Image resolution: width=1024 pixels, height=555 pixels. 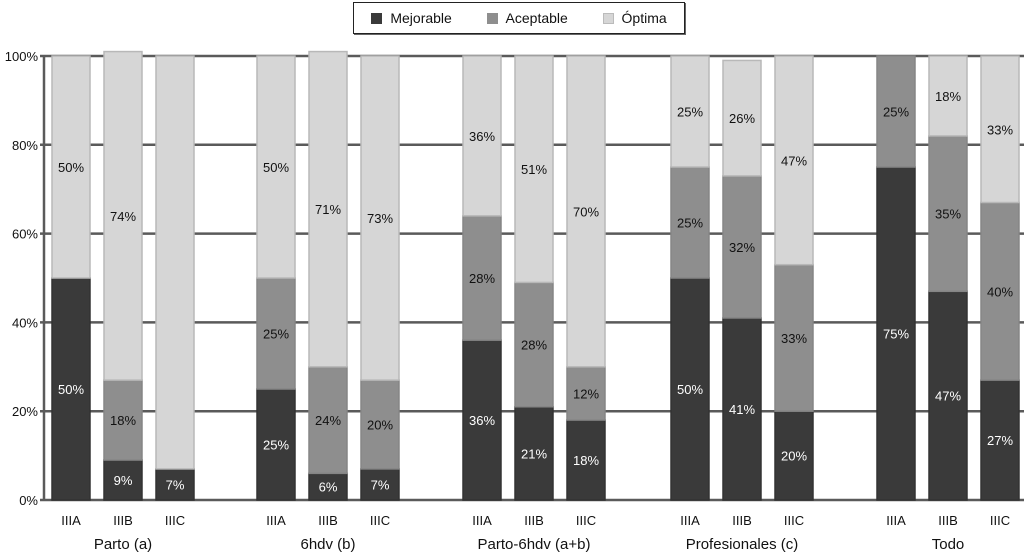 What do you see at coordinates (28, 500) in the screenshot?
I see `y-tick-label: 0%` at bounding box center [28, 500].